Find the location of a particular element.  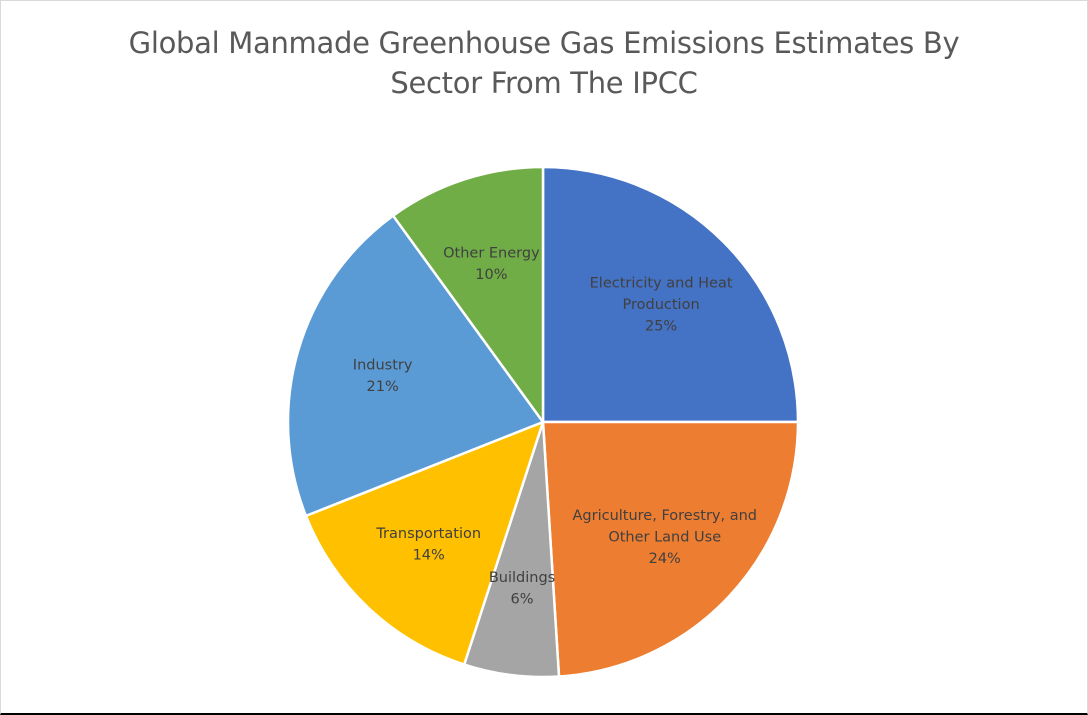

chart-title-line-2: Sector From The IPCC is located at coordinates (544, 83).